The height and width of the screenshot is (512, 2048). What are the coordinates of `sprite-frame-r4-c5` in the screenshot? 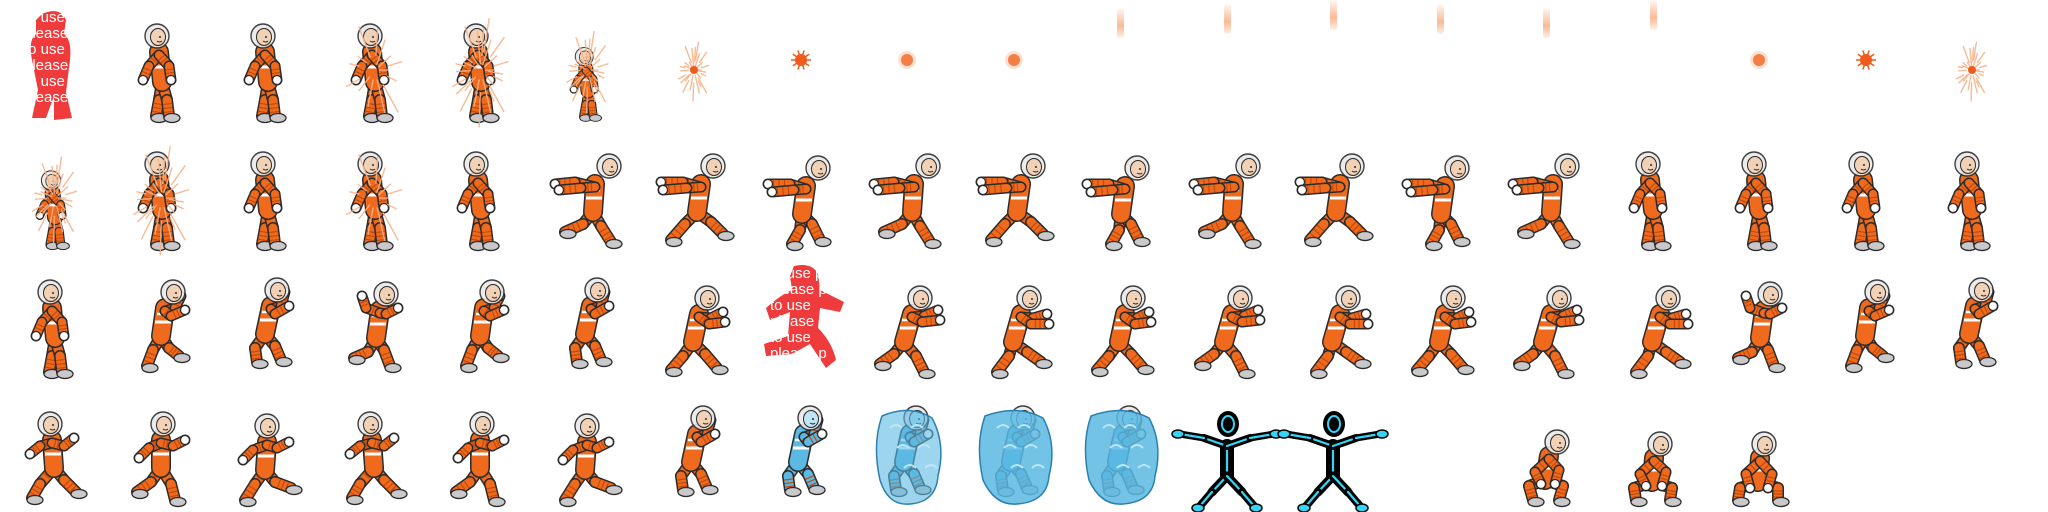 It's located at (481, 448).